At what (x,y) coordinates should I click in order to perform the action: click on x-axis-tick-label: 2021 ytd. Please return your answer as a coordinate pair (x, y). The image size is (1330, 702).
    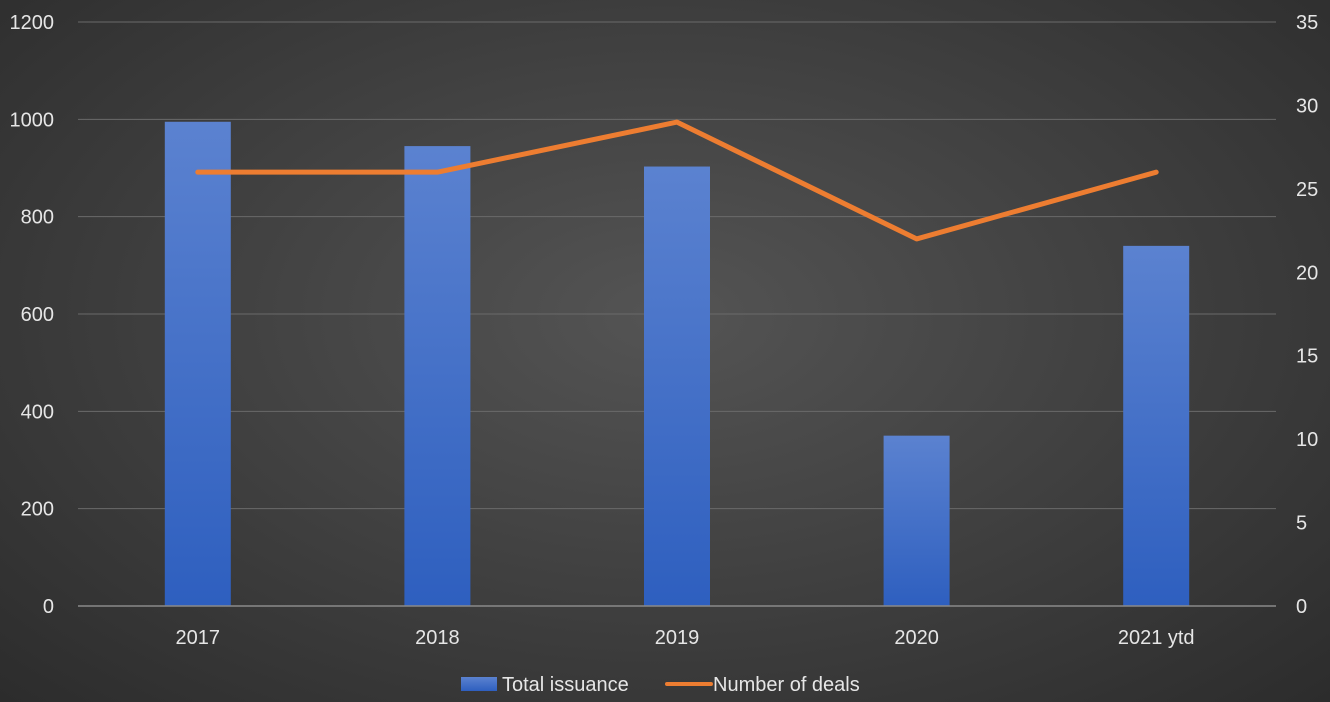
    Looking at the image, I should click on (1156, 638).